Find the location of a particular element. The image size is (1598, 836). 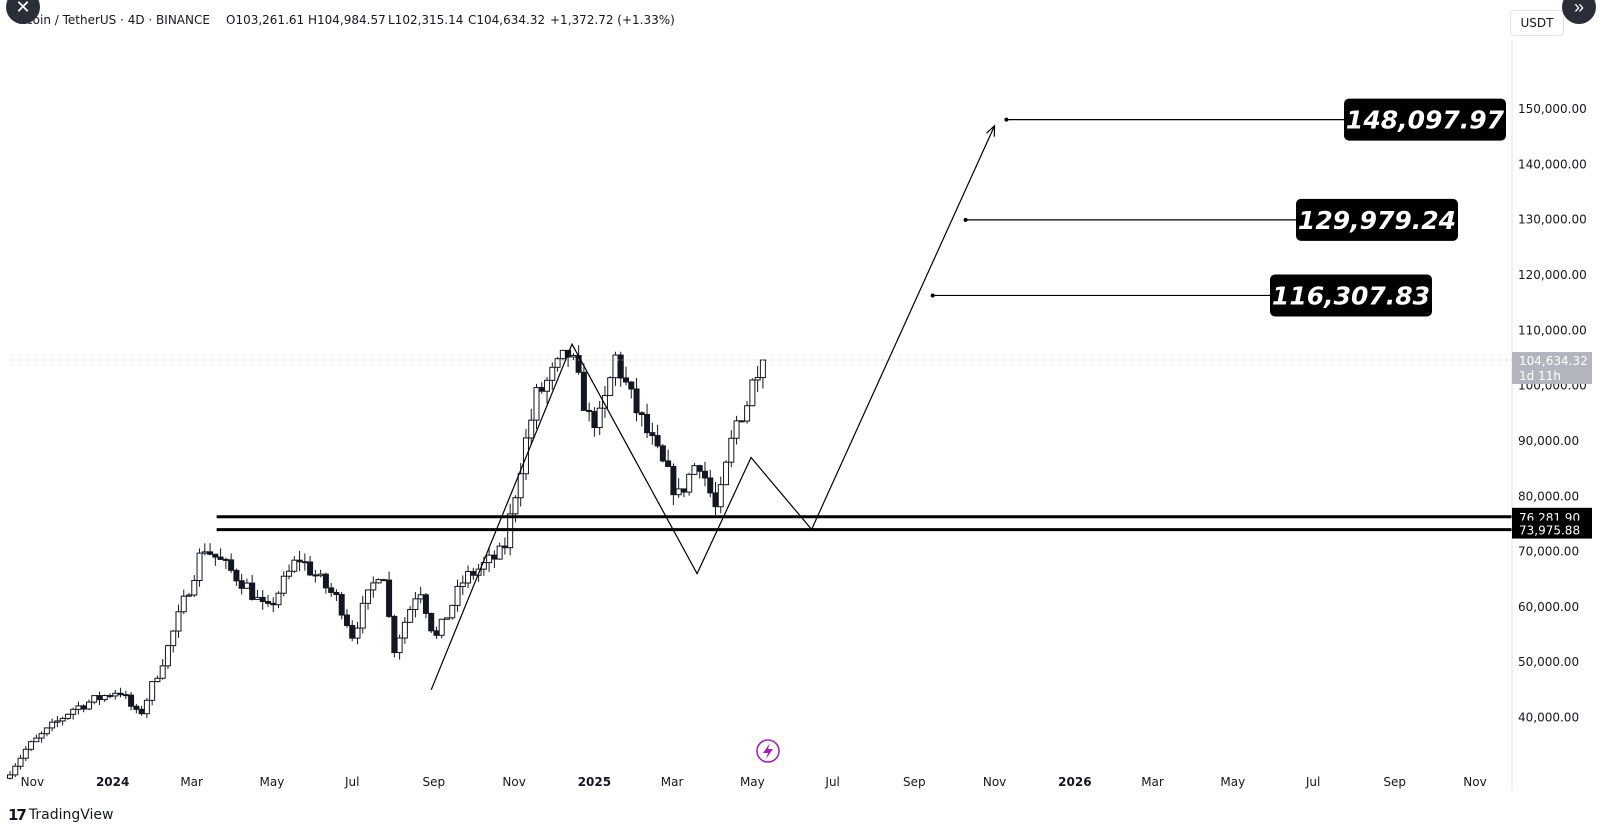

currency-button: USDT is located at coordinates (1537, 23).